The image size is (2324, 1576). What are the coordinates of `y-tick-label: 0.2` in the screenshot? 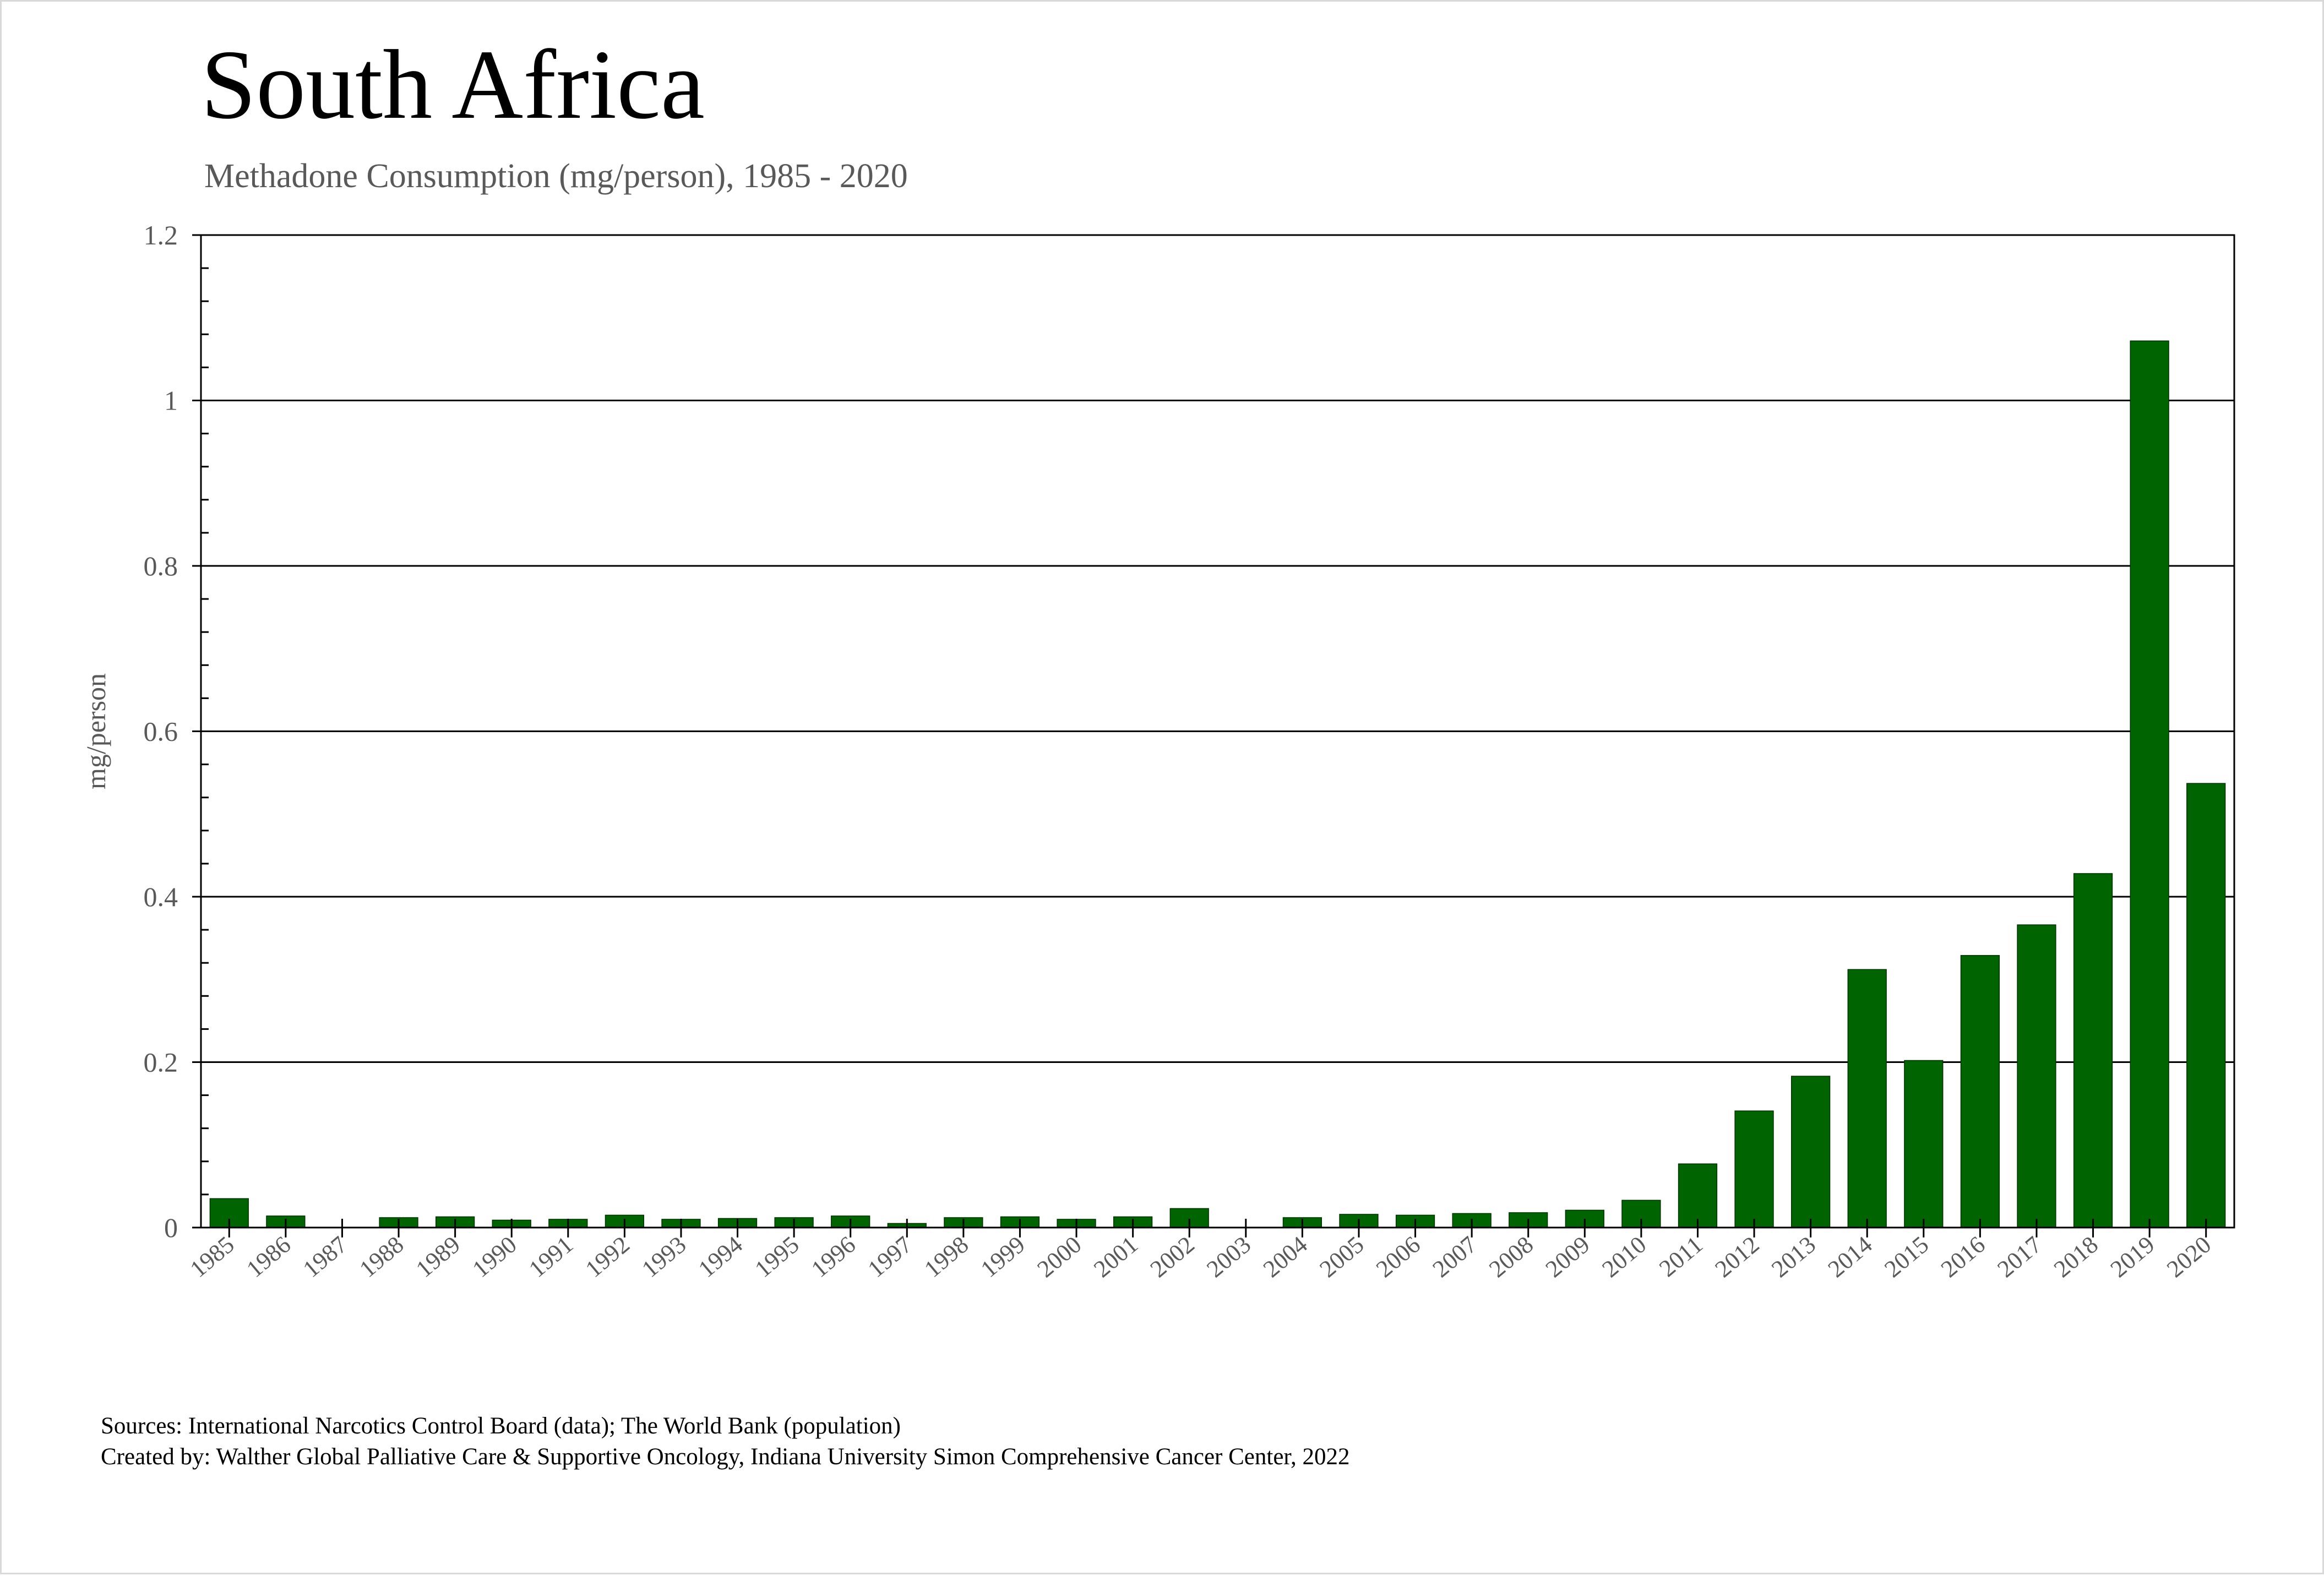 It's located at (161, 1062).